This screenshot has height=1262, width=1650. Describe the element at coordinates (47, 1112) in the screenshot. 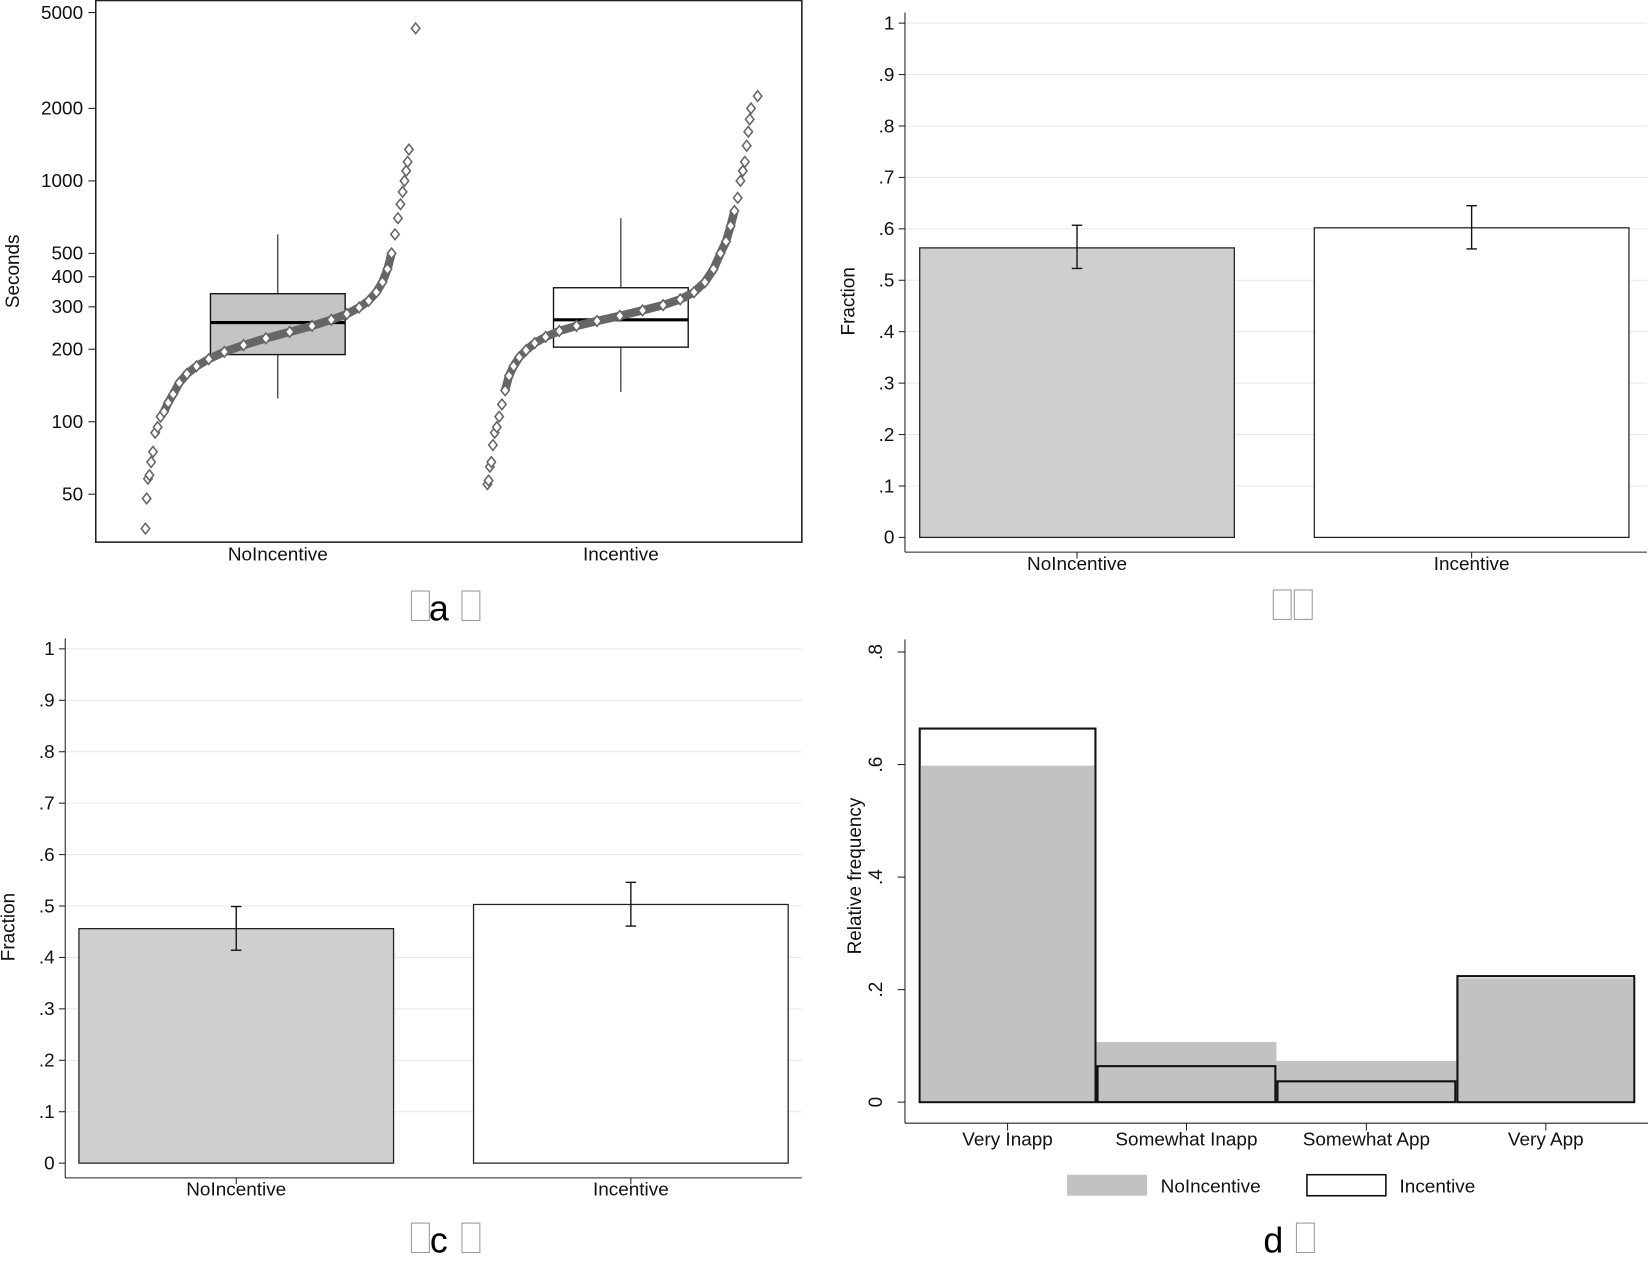

I see `y-tick-label: .1` at that location.